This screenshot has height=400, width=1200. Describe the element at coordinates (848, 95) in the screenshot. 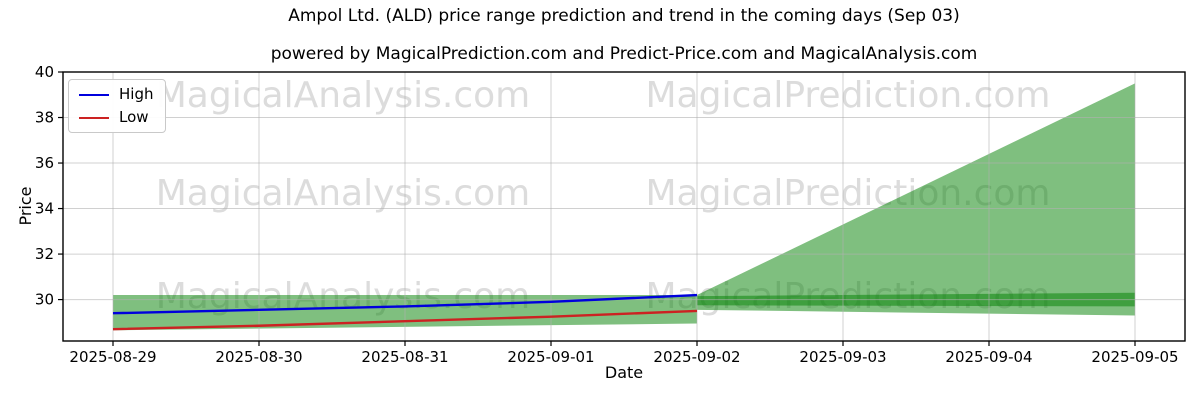

I see `watermark-text: MagicalPrediction.com` at that location.